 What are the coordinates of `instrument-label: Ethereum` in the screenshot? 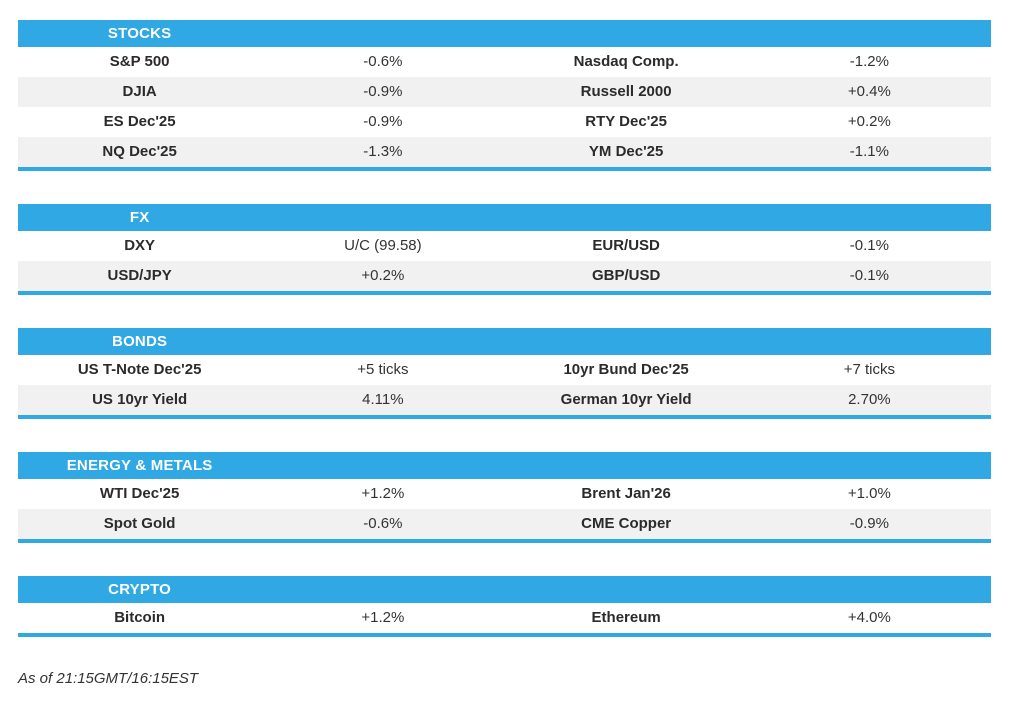 It's located at (626, 617).